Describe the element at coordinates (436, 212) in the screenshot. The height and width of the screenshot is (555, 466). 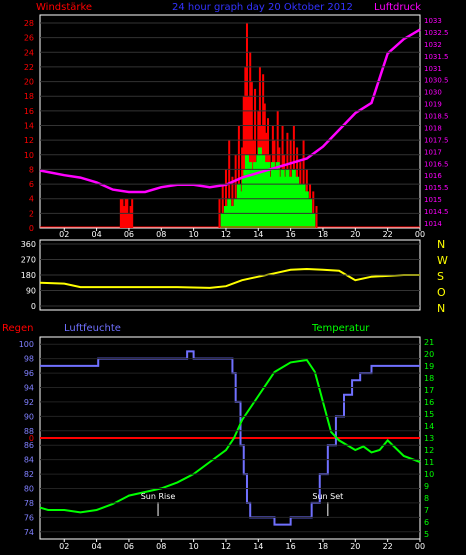
I see `right-tick-label: 1014.5` at that location.